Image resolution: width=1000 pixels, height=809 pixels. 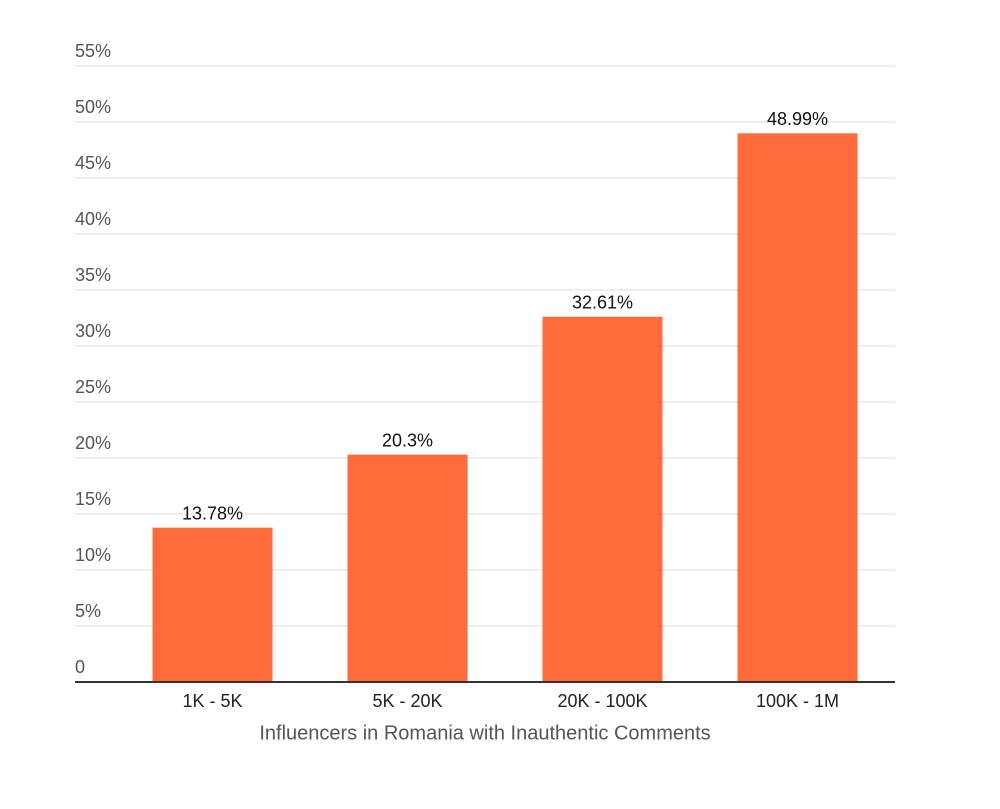 What do you see at coordinates (407, 701) in the screenshot?
I see `x-tick-label: 5K - 20K` at bounding box center [407, 701].